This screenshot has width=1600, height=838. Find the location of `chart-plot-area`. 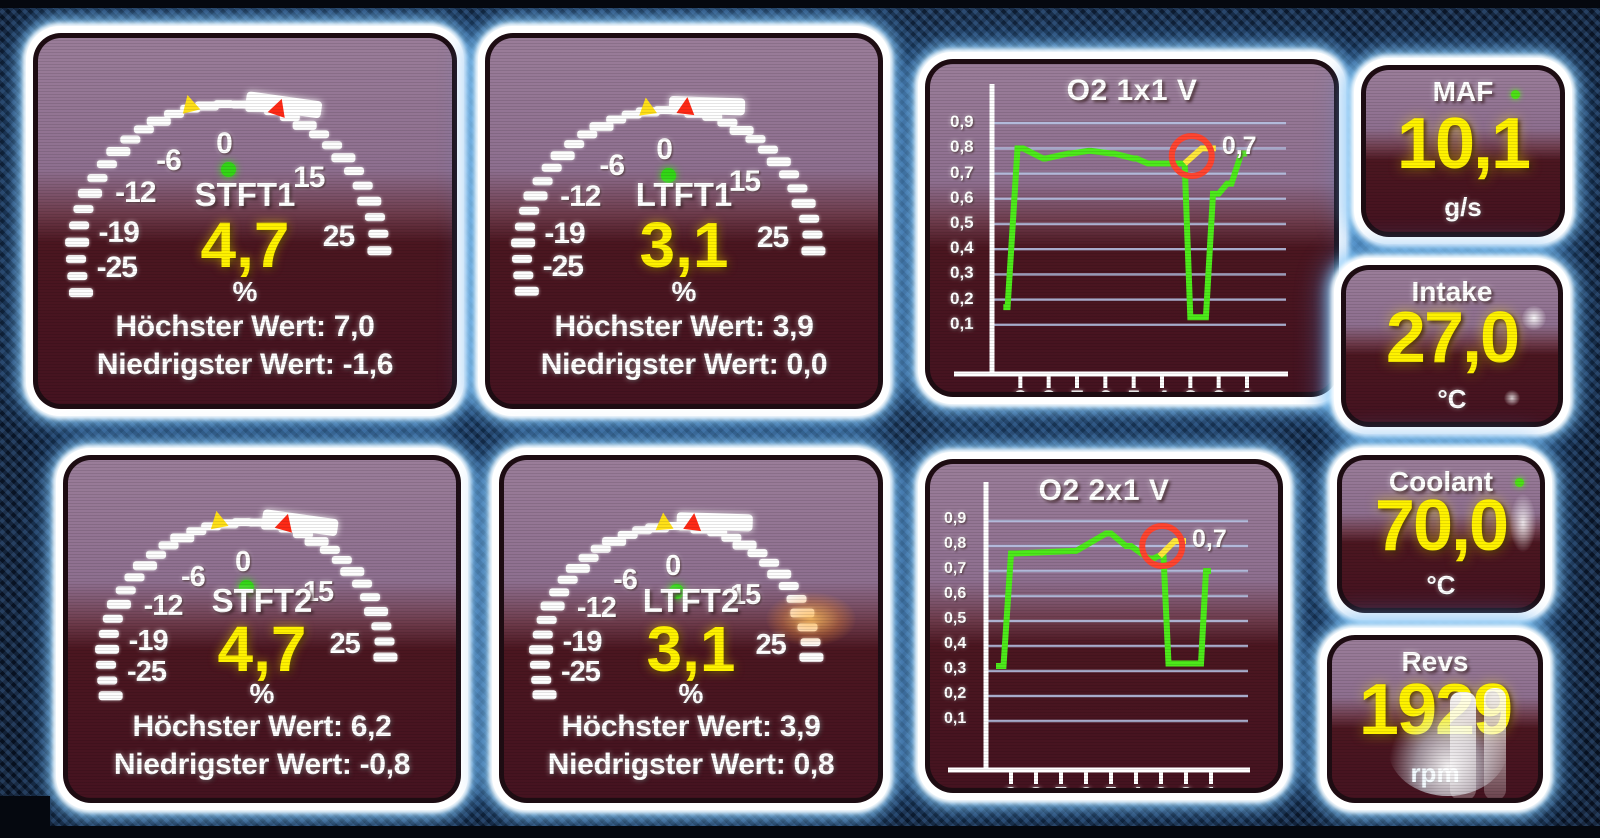

chart-plot-area is located at coordinates (1121, 236).